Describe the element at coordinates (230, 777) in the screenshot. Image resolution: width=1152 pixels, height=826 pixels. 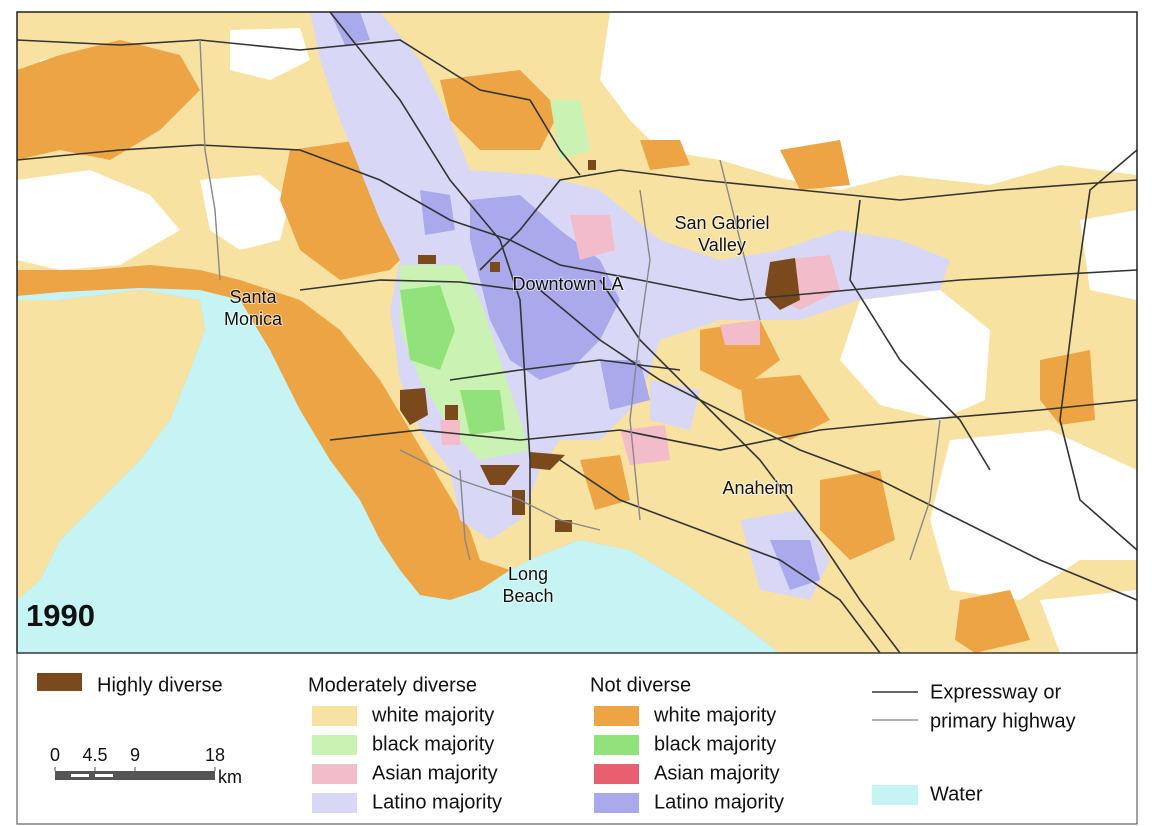
I see `scale-unit: km` at that location.